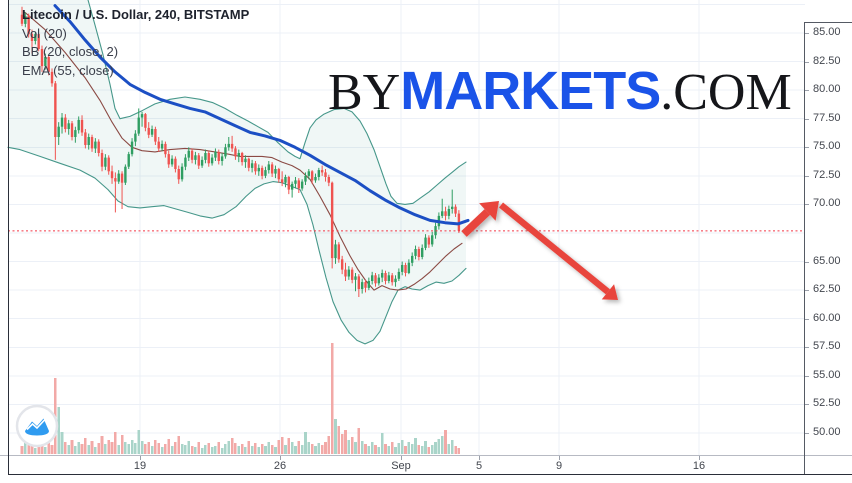 The width and height of the screenshot is (852, 483). What do you see at coordinates (828, 245) in the screenshot?
I see `candle-countdown-badge: 01:18:17` at bounding box center [828, 245].